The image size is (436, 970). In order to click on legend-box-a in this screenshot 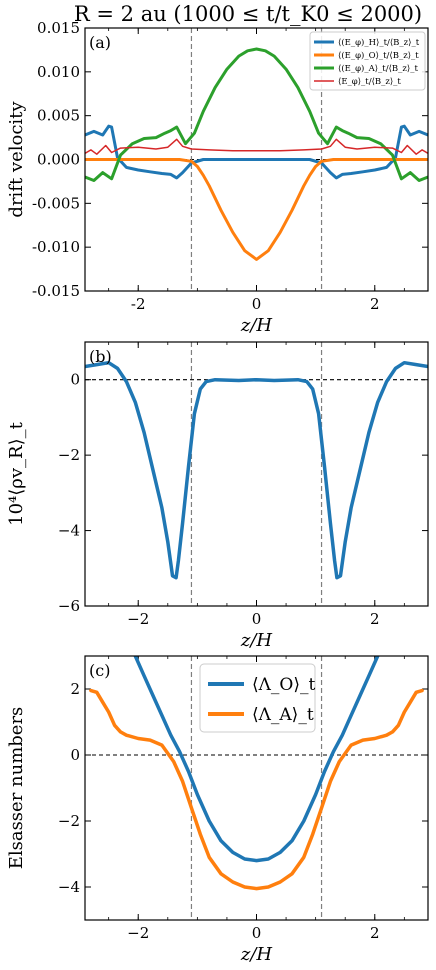, I will do `click(367, 61)`.